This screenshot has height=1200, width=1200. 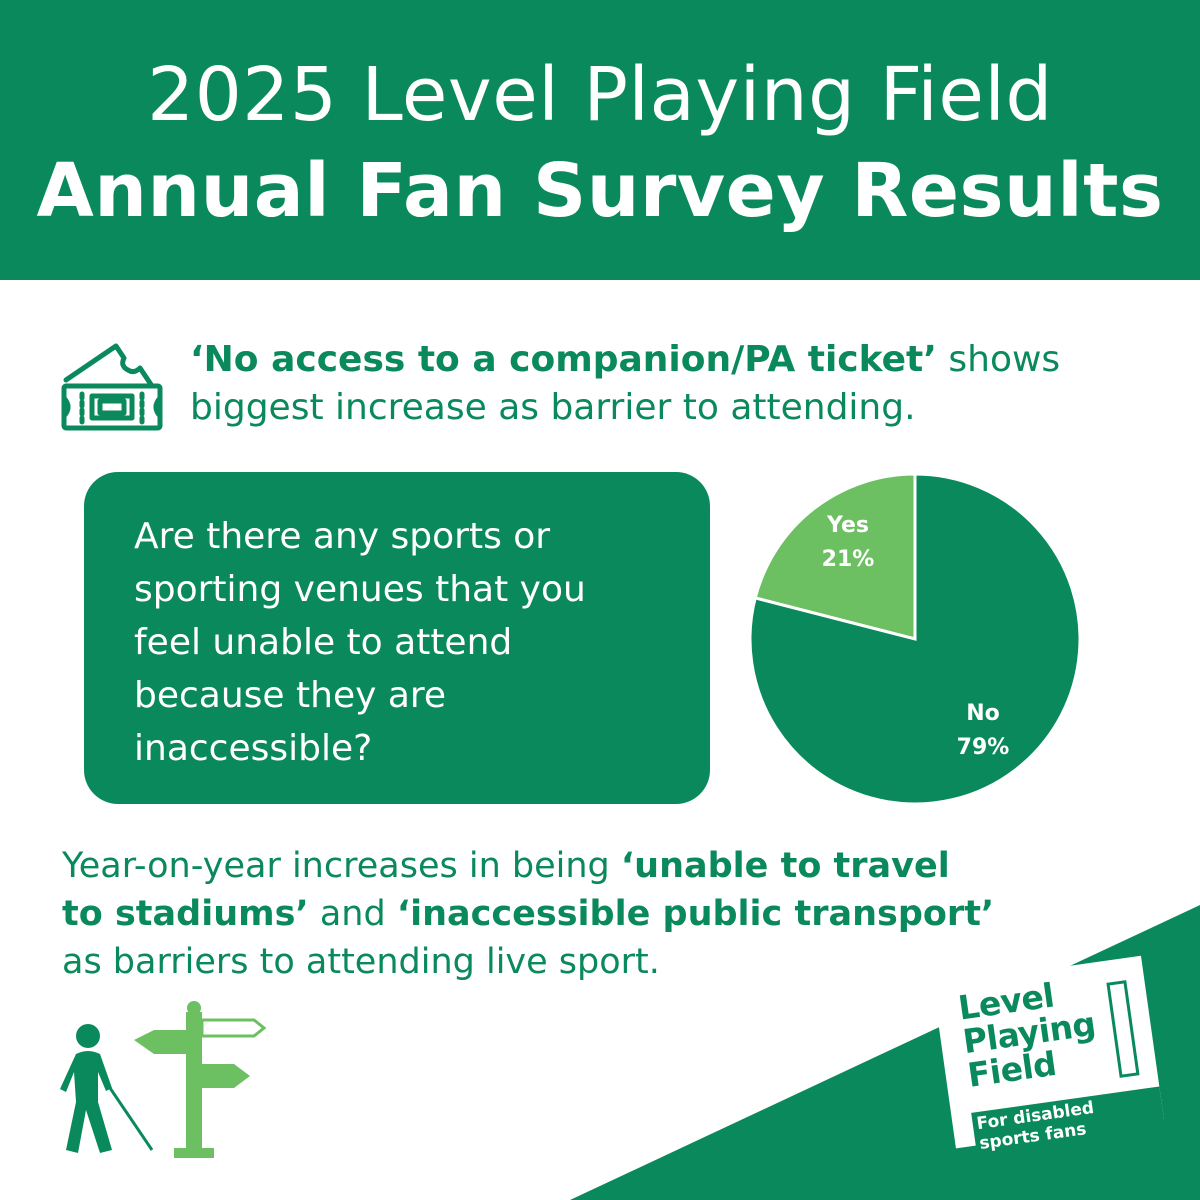 I want to click on pie-slice-yes, so click(x=835, y=556).